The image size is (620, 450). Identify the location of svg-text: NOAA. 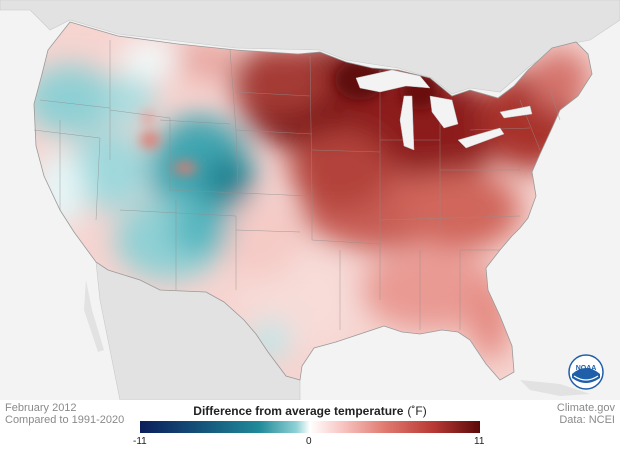
(586, 368).